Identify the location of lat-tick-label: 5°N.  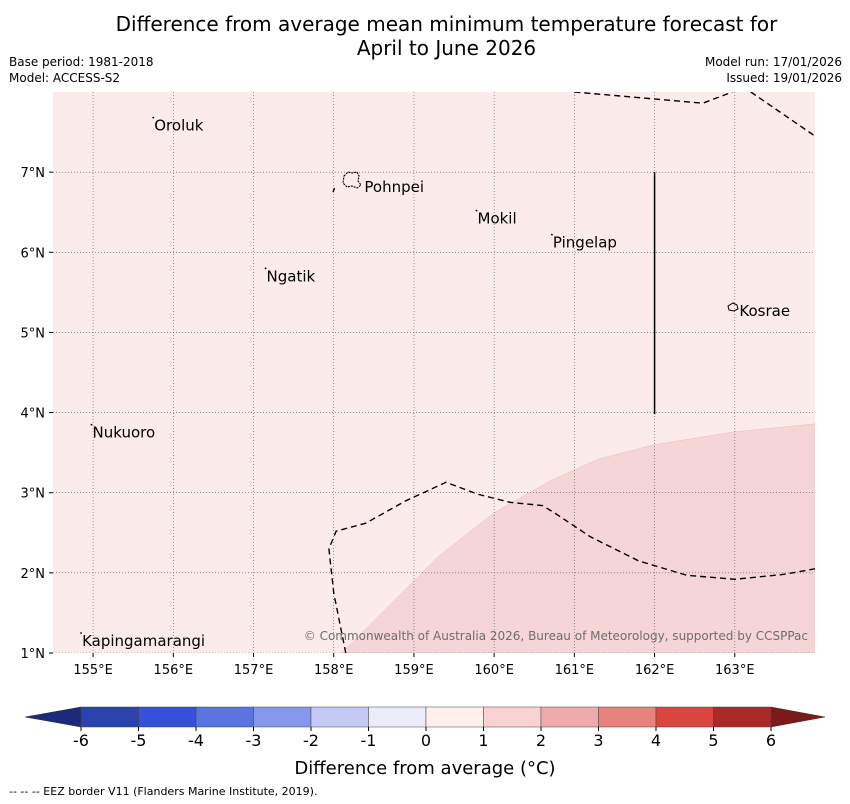
(33, 333).